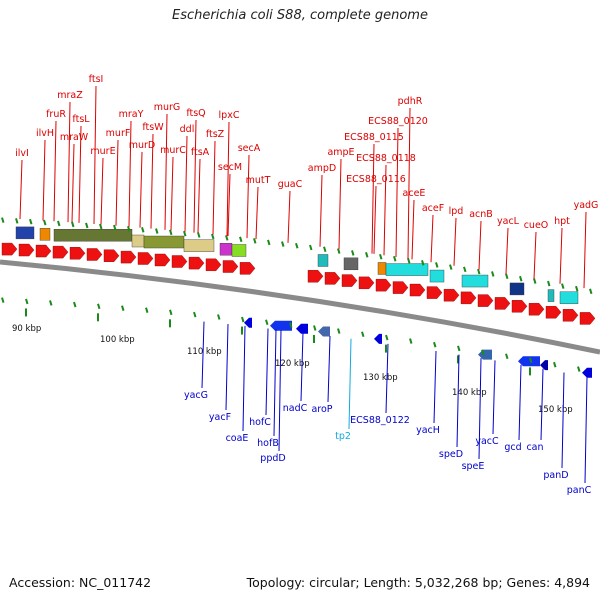 This screenshot has height=600, width=600. I want to click on accession-text: Accession: NC_011742, so click(80, 582).